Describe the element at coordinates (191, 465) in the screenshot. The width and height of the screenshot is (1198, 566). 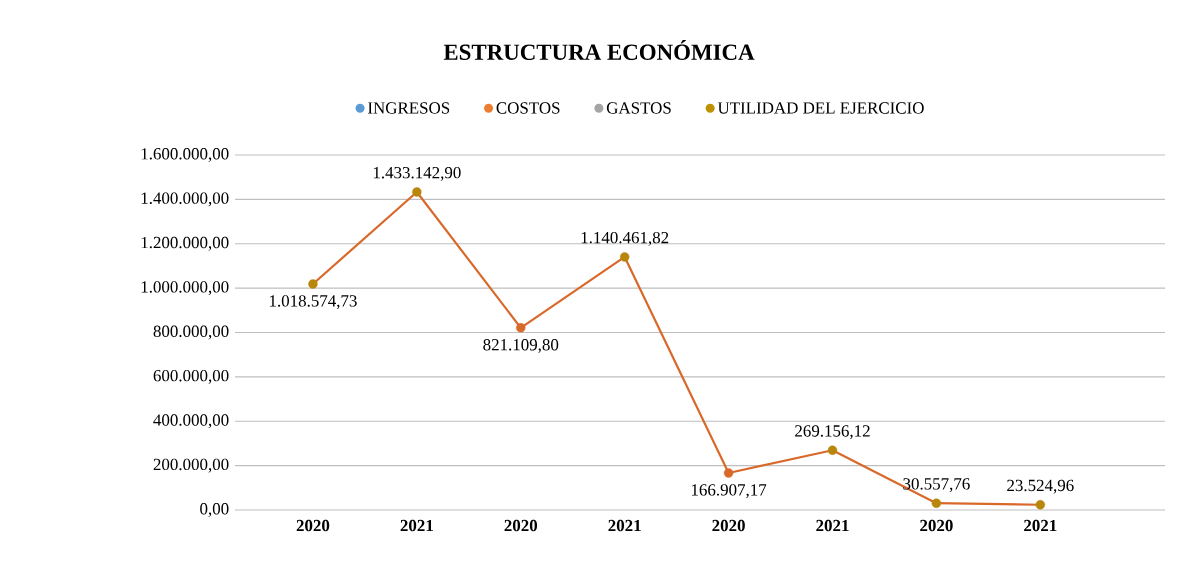
I see `y-tick-label: 200.000,00` at that location.